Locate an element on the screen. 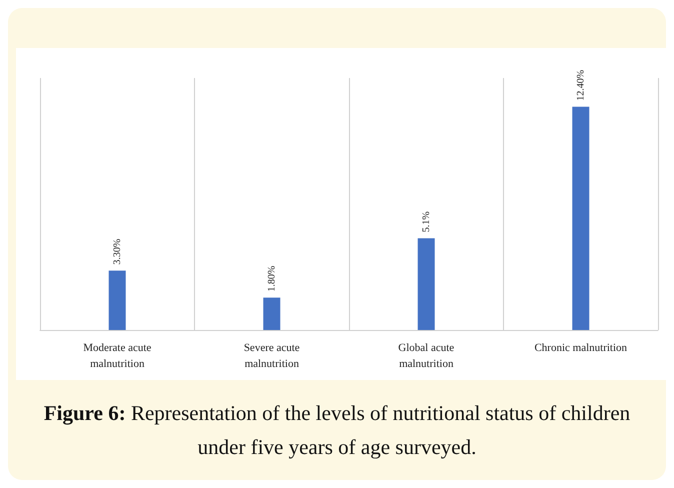  data-label: 3.30% is located at coordinates (117, 251).